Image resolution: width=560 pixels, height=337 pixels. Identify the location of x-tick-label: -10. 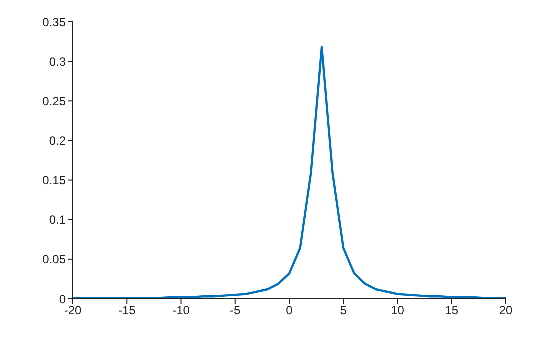
(181, 311).